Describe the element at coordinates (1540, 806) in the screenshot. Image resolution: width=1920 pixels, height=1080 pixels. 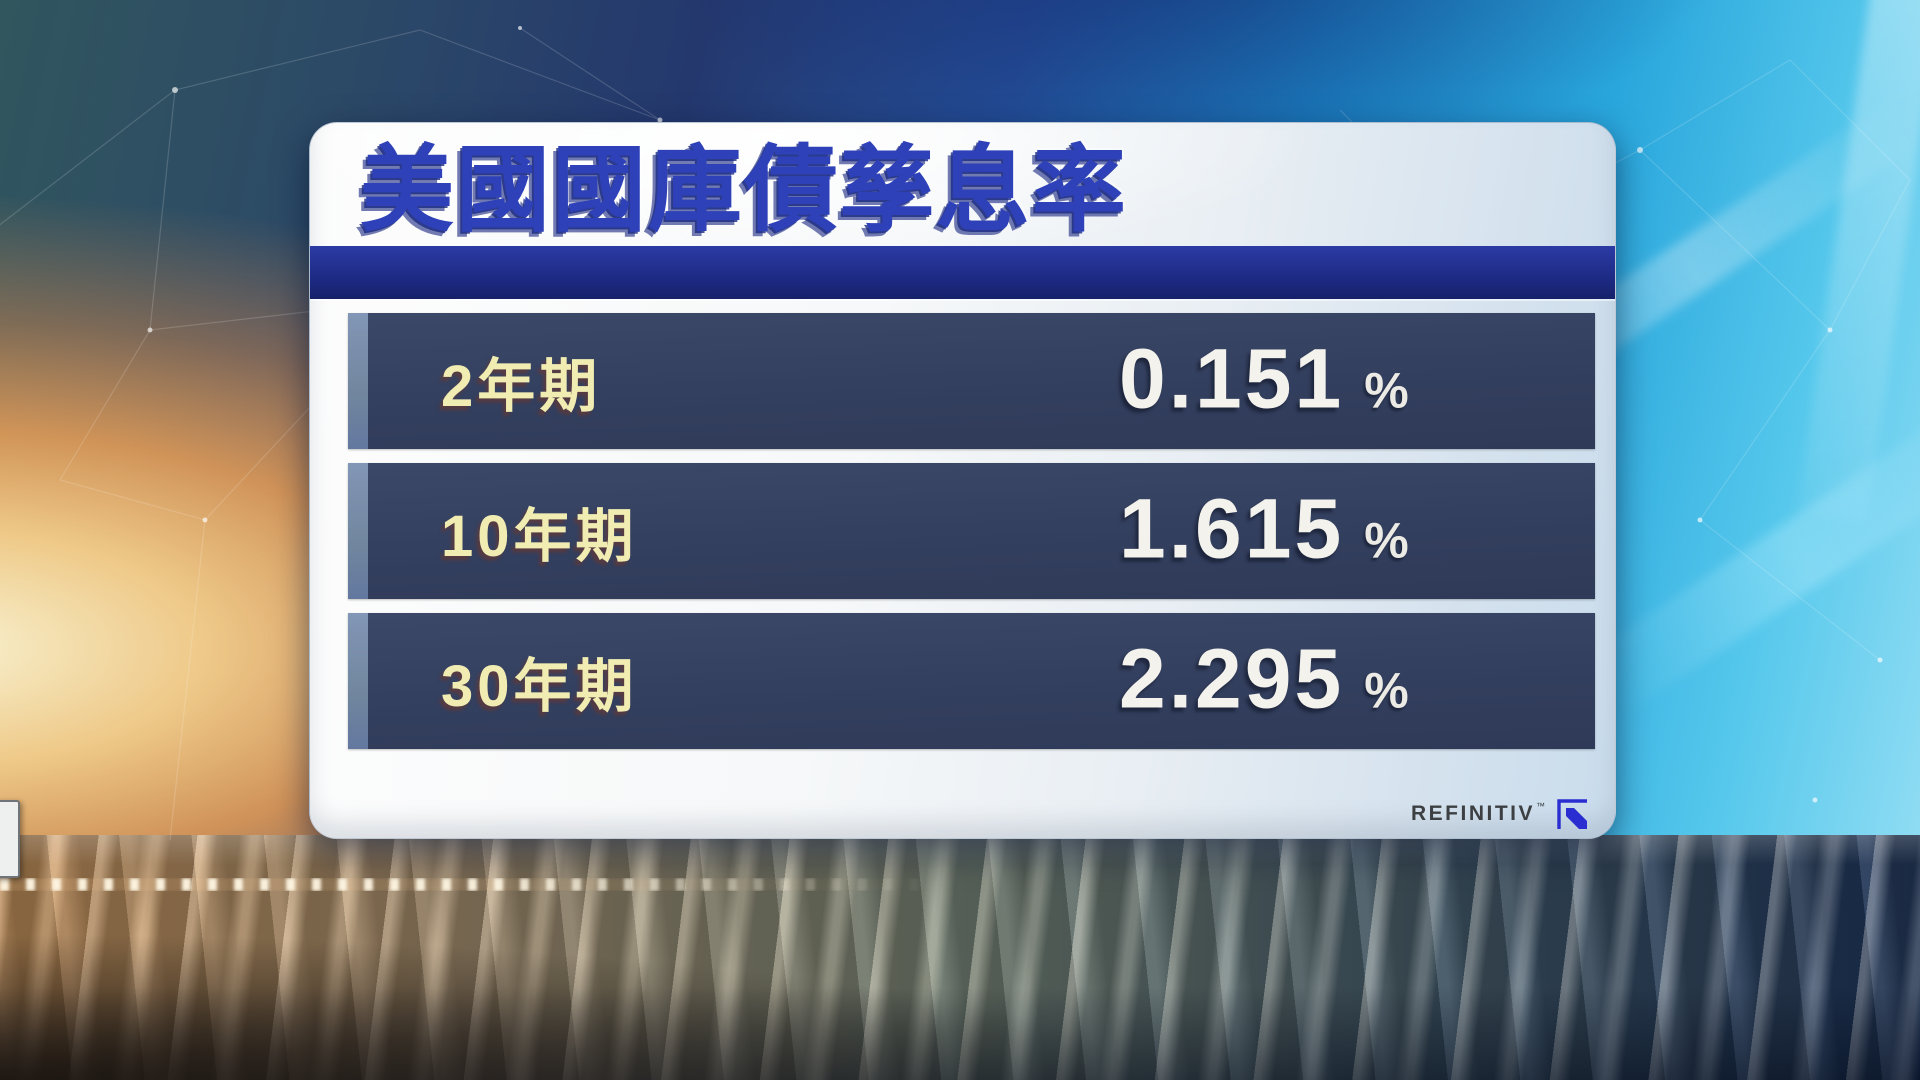
I see `trademark-mark: ™` at that location.